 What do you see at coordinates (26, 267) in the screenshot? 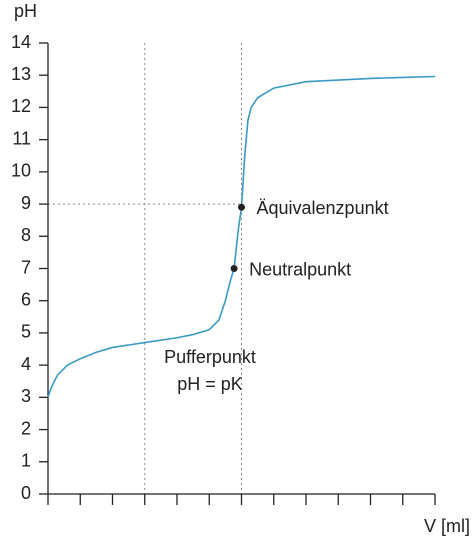
I see `y-tick-label: 7` at bounding box center [26, 267].